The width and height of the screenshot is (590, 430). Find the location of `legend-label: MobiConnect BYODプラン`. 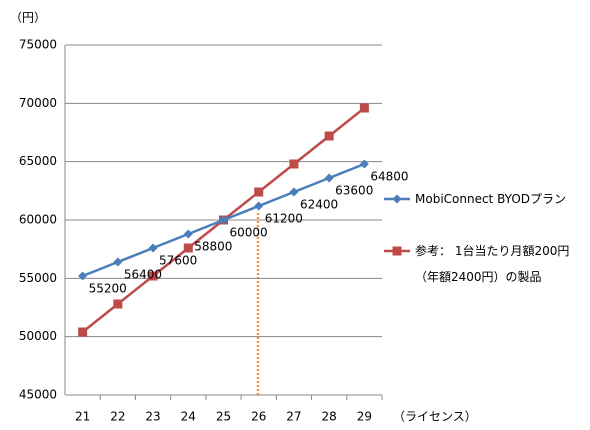

legend-label: MobiConnect BYODプラン is located at coordinates (491, 199).